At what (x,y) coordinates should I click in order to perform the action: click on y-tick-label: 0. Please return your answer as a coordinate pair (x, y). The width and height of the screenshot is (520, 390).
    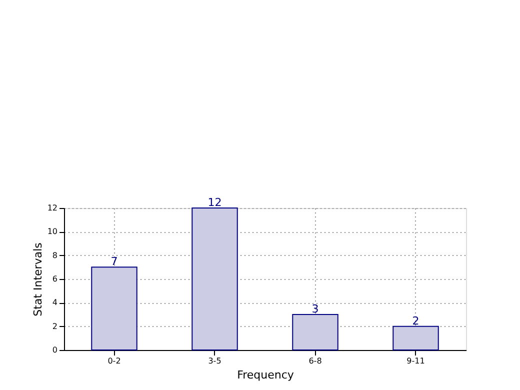
    Looking at the image, I should click on (55, 350).